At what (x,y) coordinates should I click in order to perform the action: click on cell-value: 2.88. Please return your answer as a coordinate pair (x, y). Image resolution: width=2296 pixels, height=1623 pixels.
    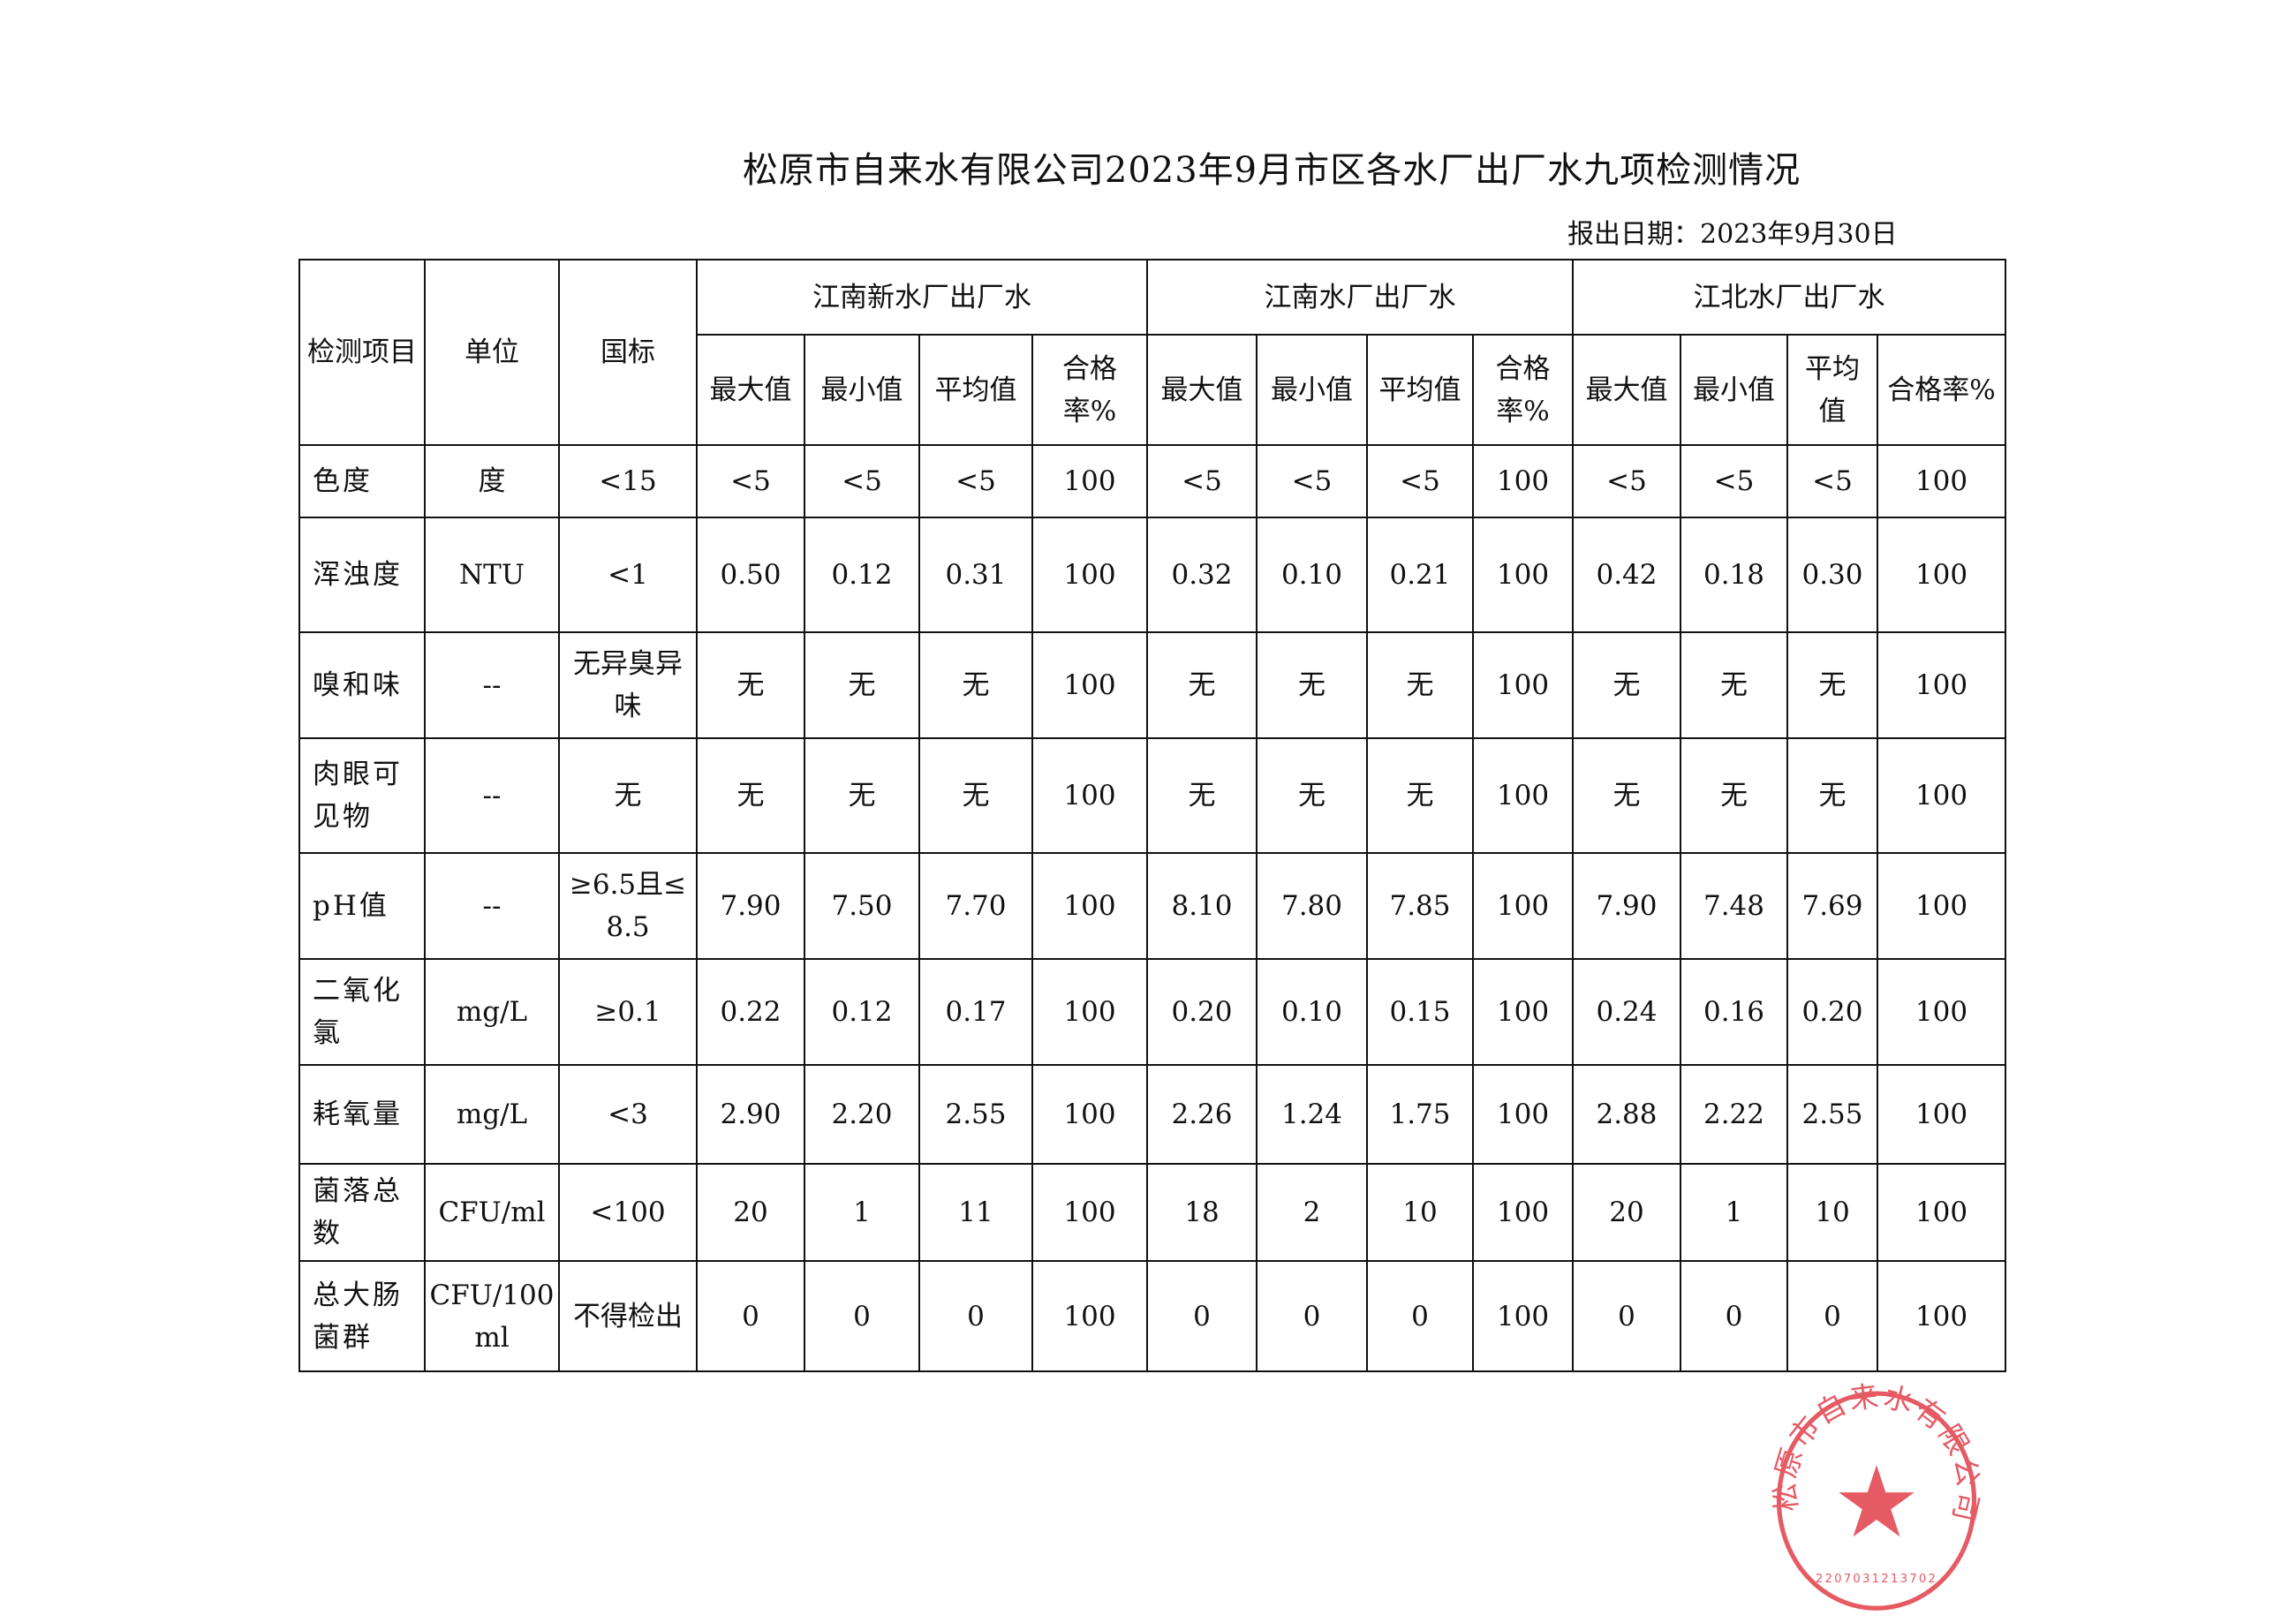
    Looking at the image, I should click on (1626, 1114).